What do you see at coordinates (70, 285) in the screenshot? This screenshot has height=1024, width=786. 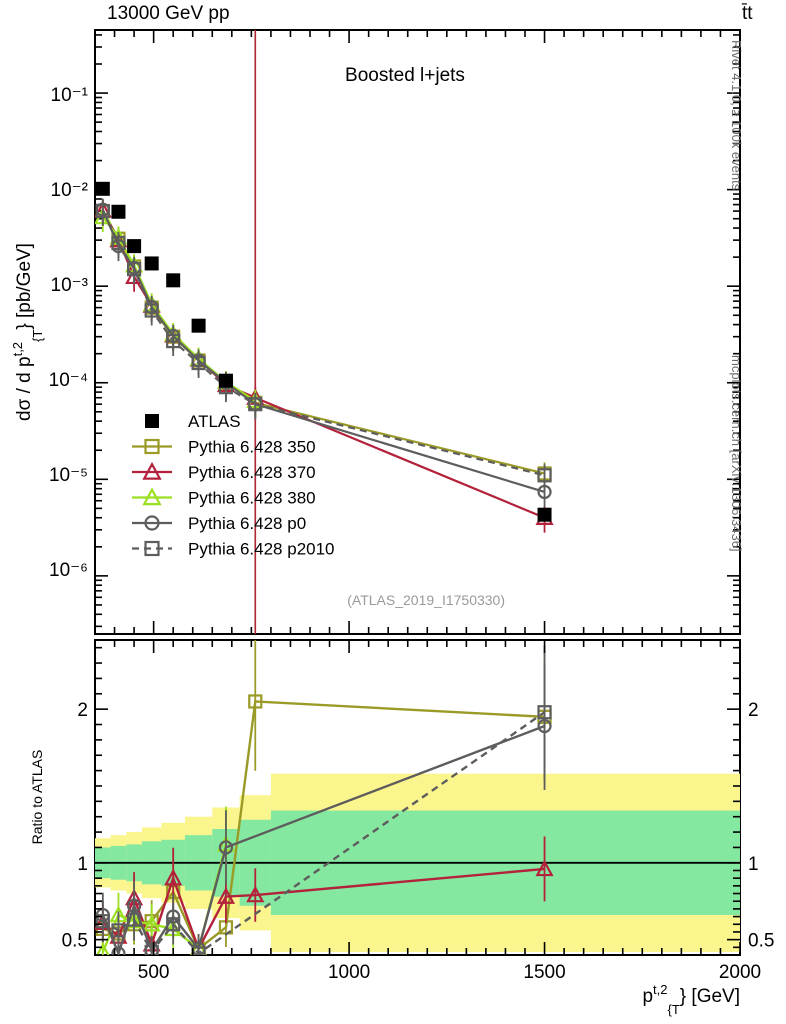 I see `ytick-1e-3: 10⁻³` at bounding box center [70, 285].